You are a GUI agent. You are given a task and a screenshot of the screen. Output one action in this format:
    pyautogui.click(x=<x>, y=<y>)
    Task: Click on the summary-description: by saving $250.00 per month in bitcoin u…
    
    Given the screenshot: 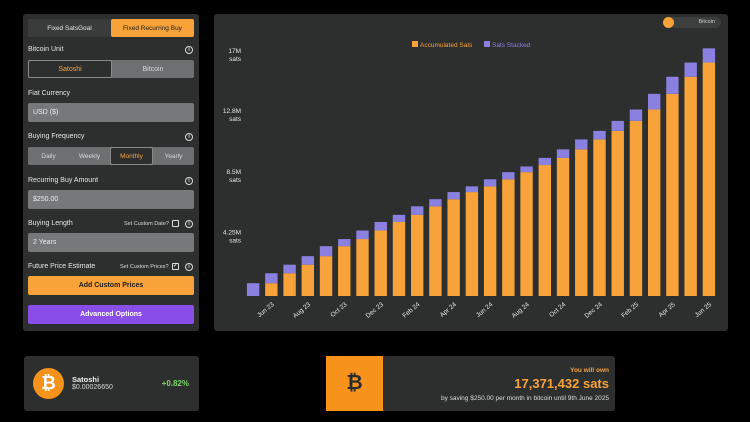 What is the action you would take?
    pyautogui.click(x=524, y=398)
    